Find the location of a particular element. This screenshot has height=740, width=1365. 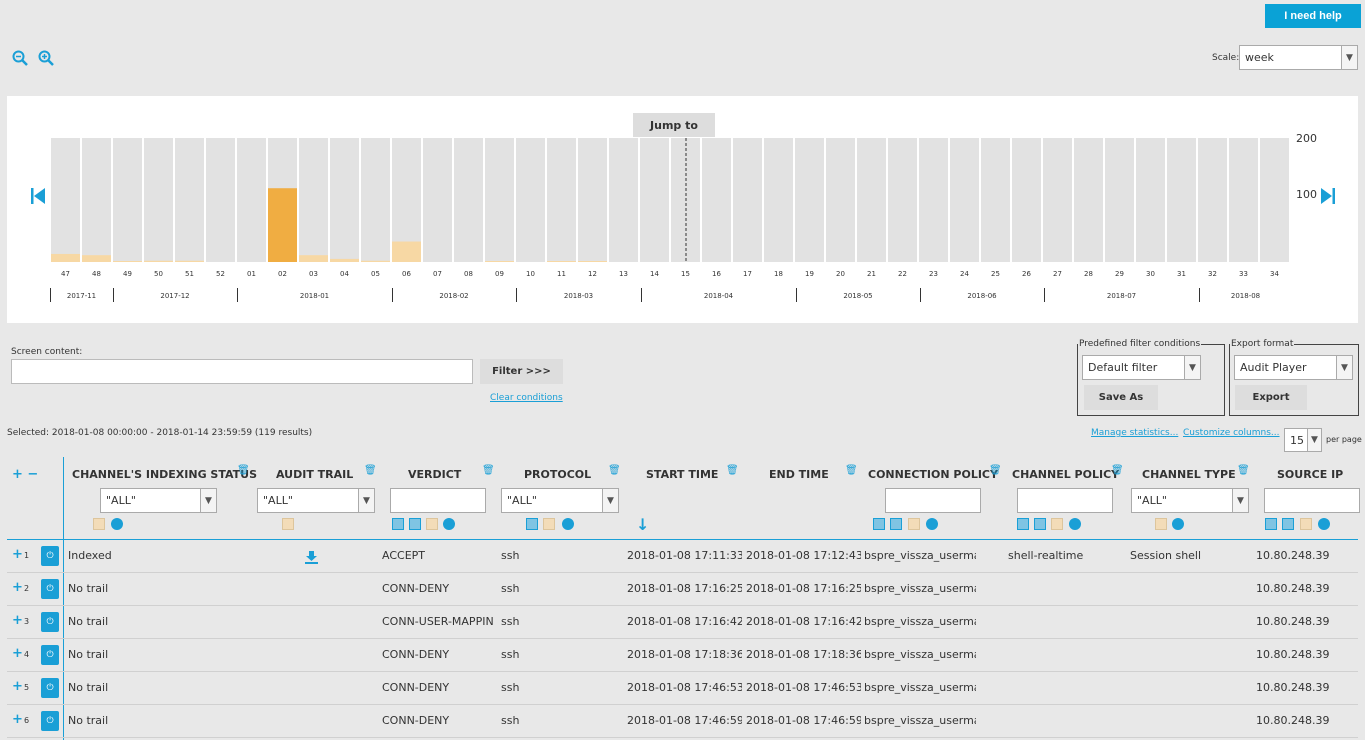

col-indexing-status: CHANNEL'S INDEXING STATUS is located at coordinates (165, 474).